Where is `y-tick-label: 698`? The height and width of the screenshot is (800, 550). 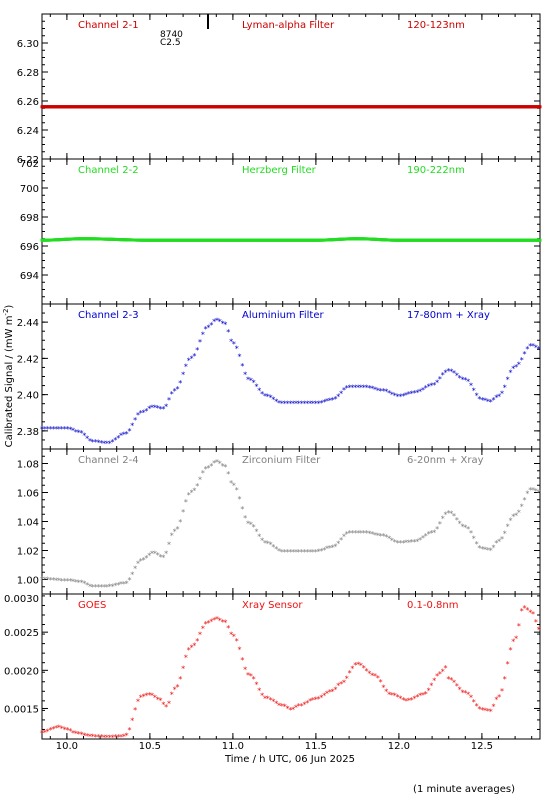 y-tick-label: 698 is located at coordinates (29, 218).